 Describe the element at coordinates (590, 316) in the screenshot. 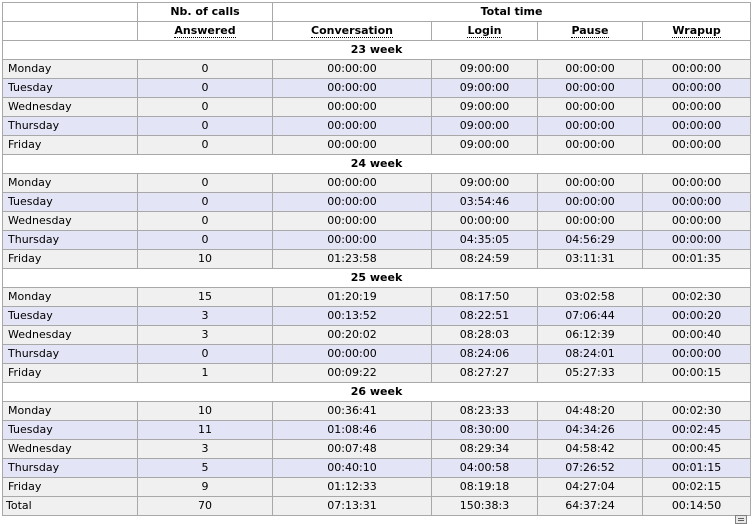

I see `pause-cell: 07:06:44` at that location.